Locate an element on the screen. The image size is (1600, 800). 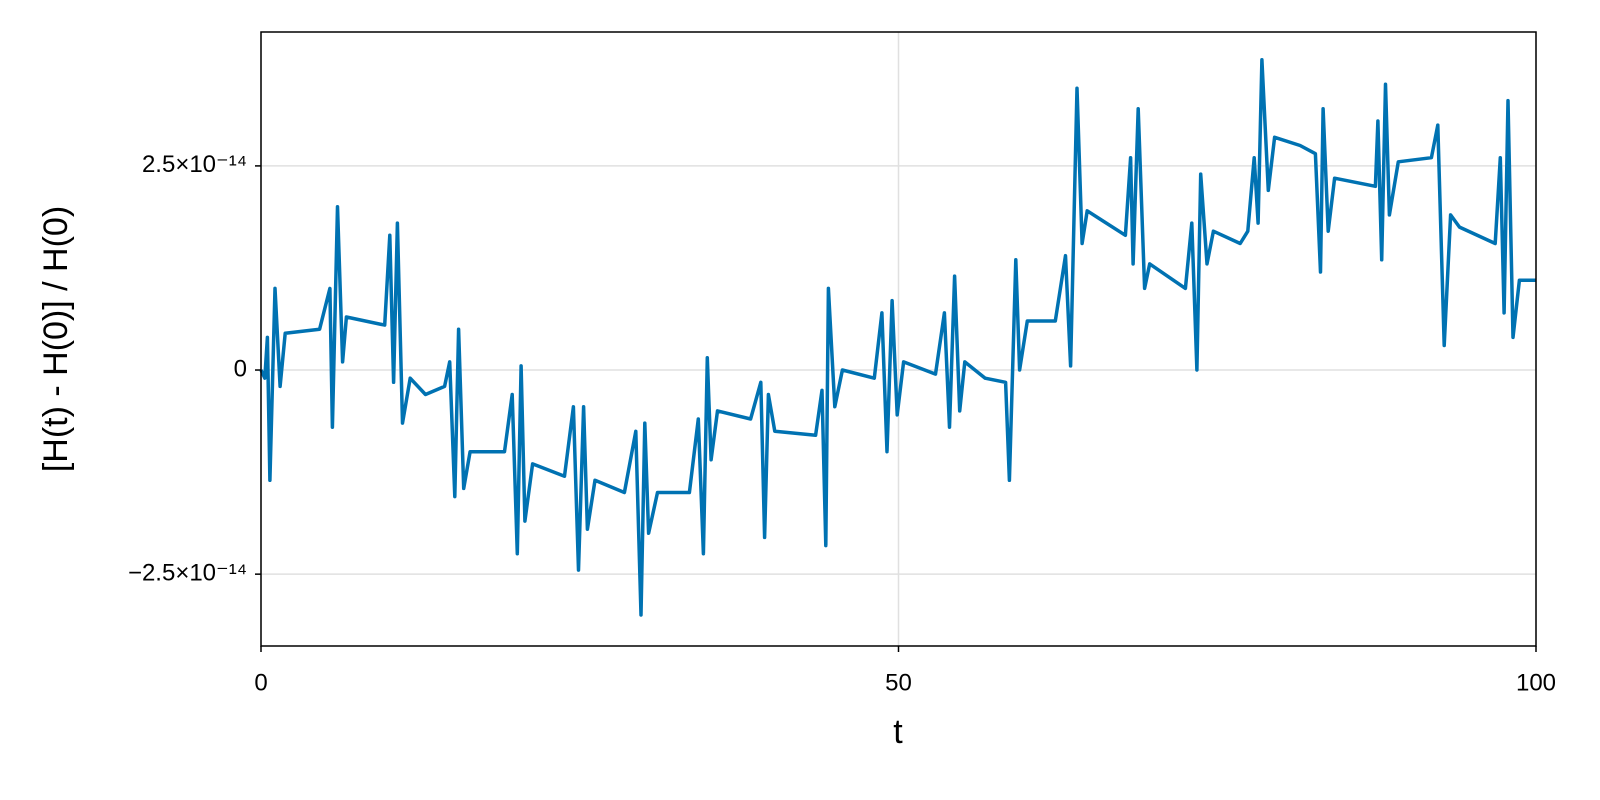
x-tick-label: 50 is located at coordinates (898, 682).